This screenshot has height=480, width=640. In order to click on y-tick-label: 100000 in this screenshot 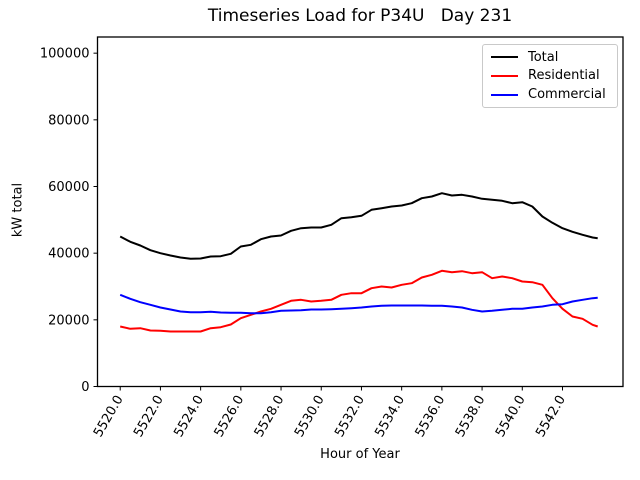, I will do `click(65, 54)`.